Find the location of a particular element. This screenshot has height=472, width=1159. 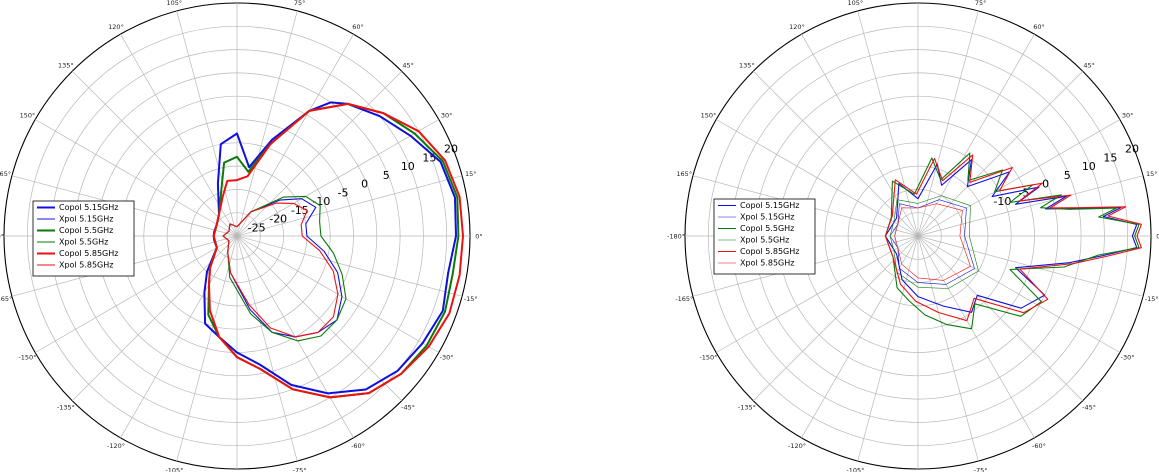

radial-tick-label: 20 is located at coordinates (451, 149).